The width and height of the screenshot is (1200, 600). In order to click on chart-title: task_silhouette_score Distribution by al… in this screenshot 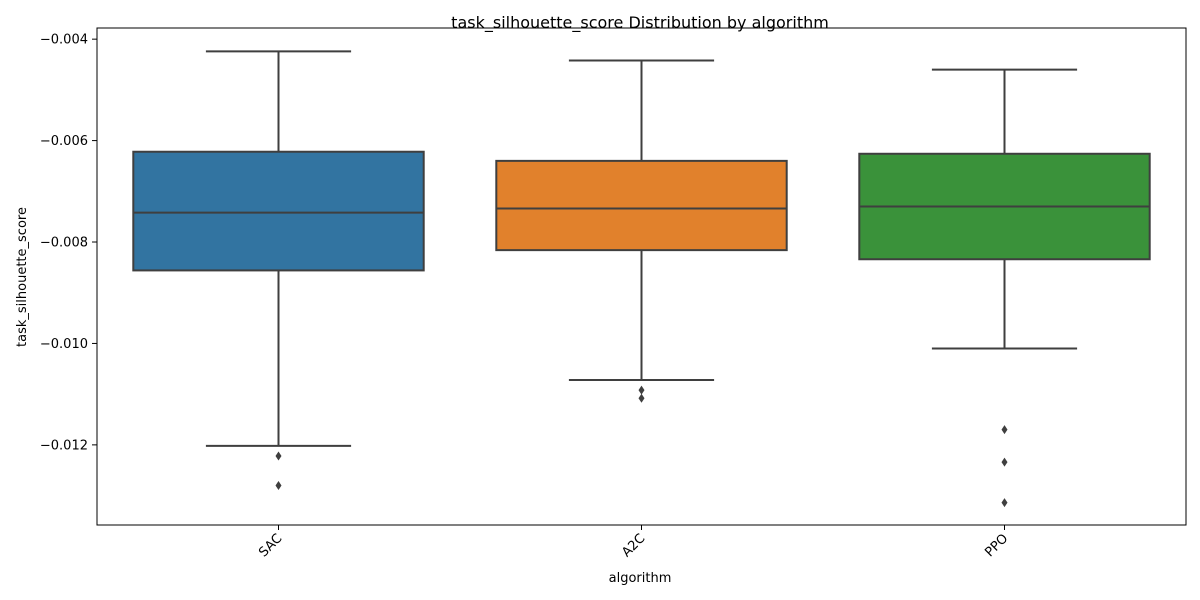, I will do `click(640, 23)`.